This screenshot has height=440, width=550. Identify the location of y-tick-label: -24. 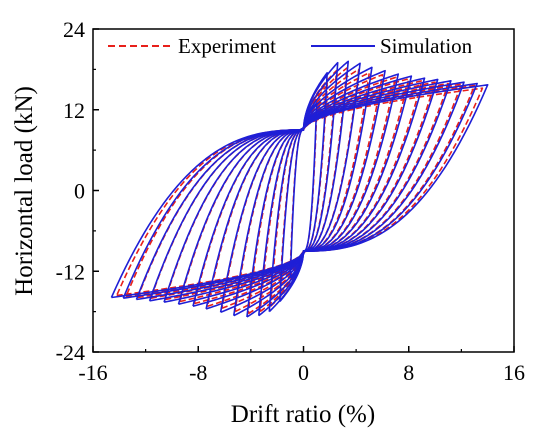
(70, 352).